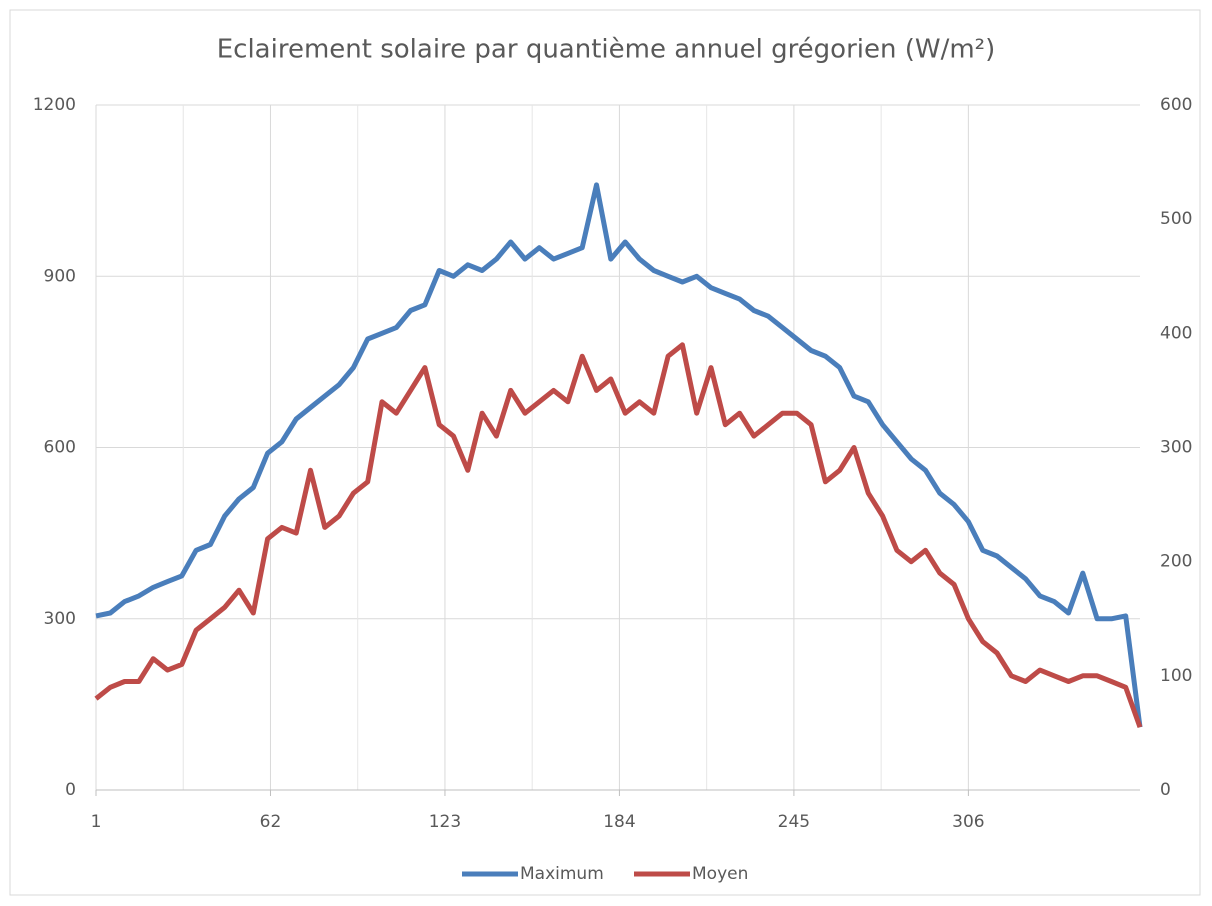 The width and height of the screenshot is (1212, 906). Describe the element at coordinates (794, 822) in the screenshot. I see `x-tick-label: 245` at that location.